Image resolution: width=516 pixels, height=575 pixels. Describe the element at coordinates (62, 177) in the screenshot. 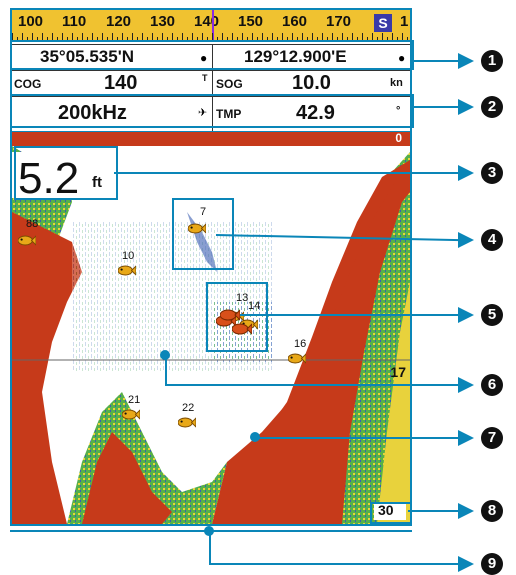

I see `depth-readout: 5.2 ft` at that location.